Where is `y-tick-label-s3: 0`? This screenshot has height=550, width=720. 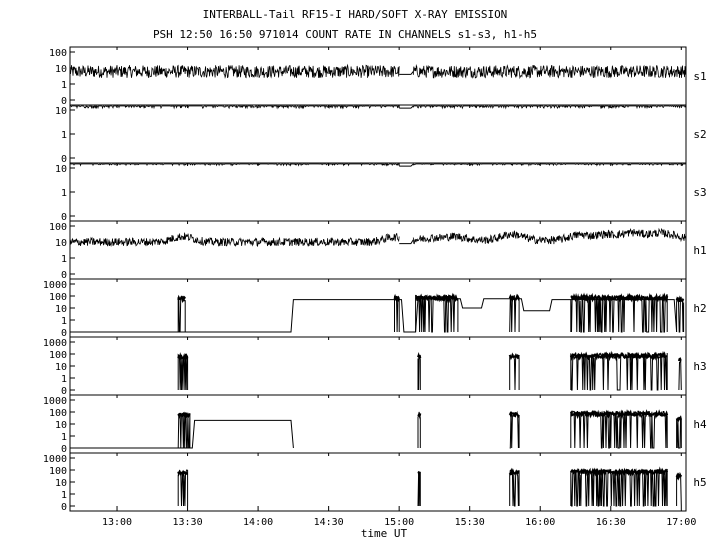 y-tick-label-s3: 0 is located at coordinates (64, 217).